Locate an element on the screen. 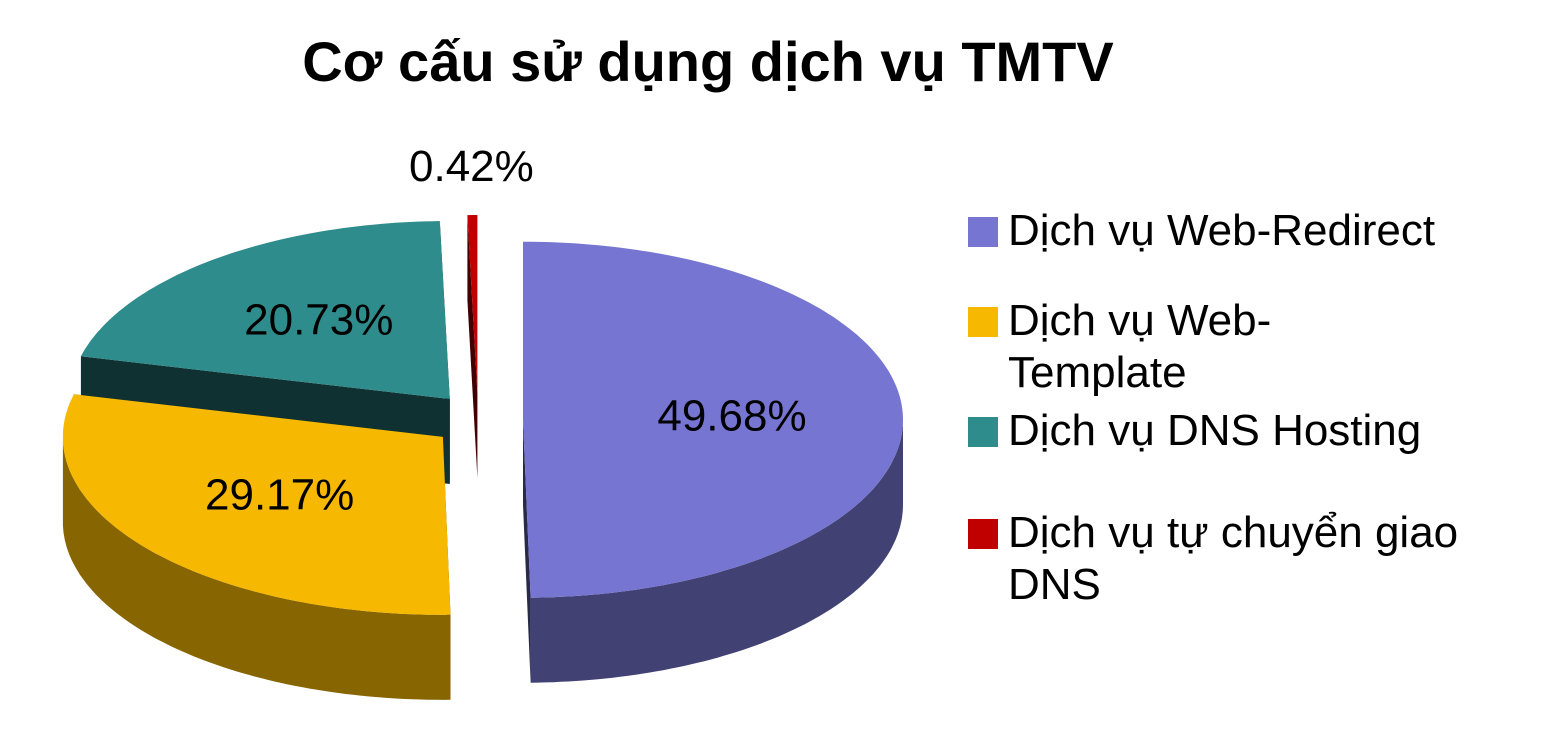 This screenshot has height=750, width=1547. legend-label: Dịch vụ DNS Hosting is located at coordinates (1215, 430).